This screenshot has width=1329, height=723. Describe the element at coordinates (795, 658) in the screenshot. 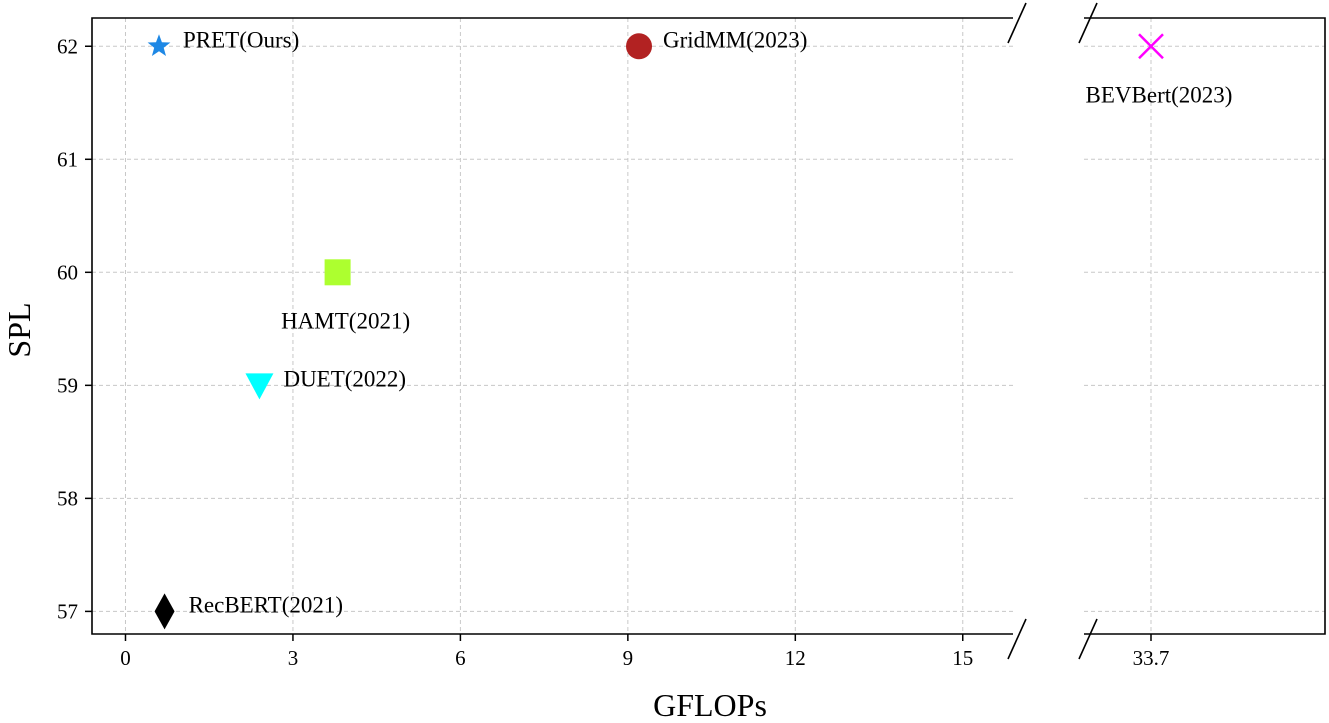

I see `x-tick-label: 12` at that location.